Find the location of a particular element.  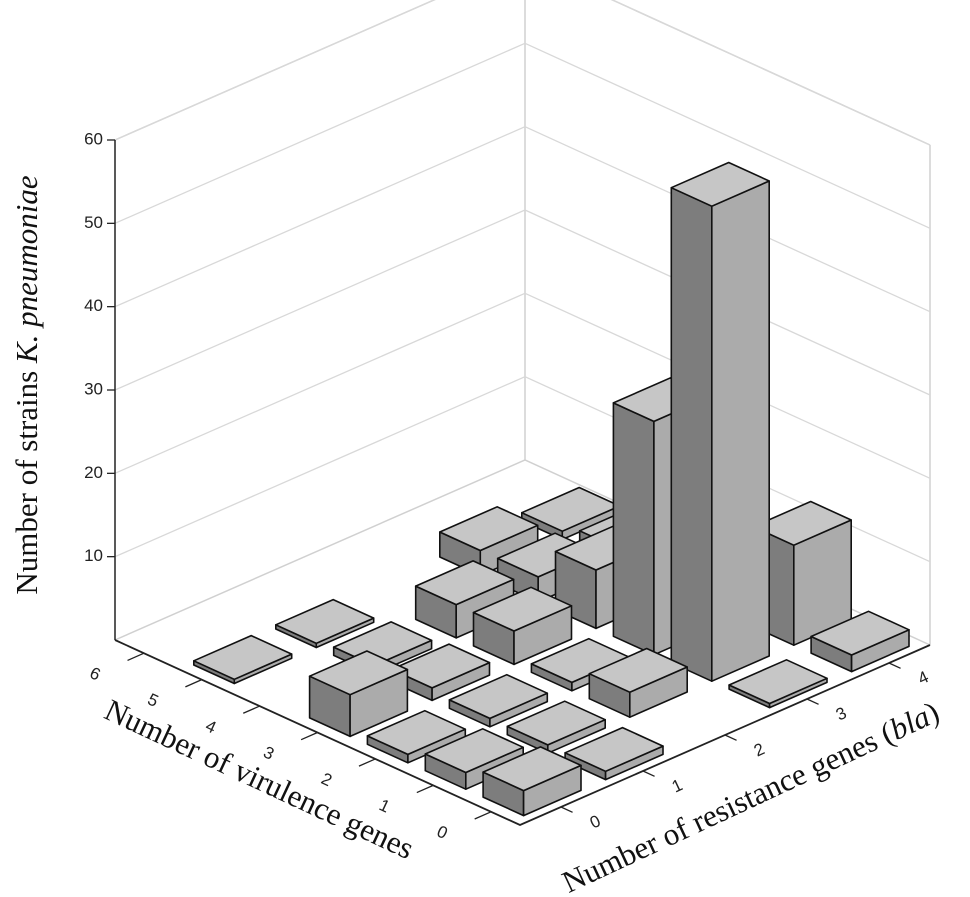

z-tick-label: 20 is located at coordinates (93, 472).